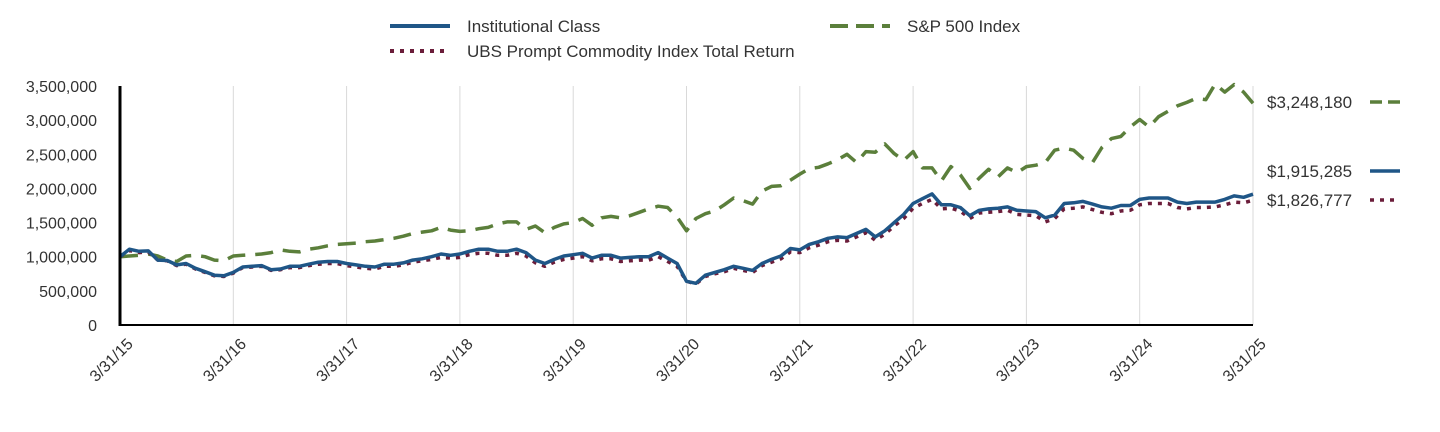 This screenshot has width=1440, height=432. Describe the element at coordinates (92, 326) in the screenshot. I see `y-tick-label: 0` at that location.